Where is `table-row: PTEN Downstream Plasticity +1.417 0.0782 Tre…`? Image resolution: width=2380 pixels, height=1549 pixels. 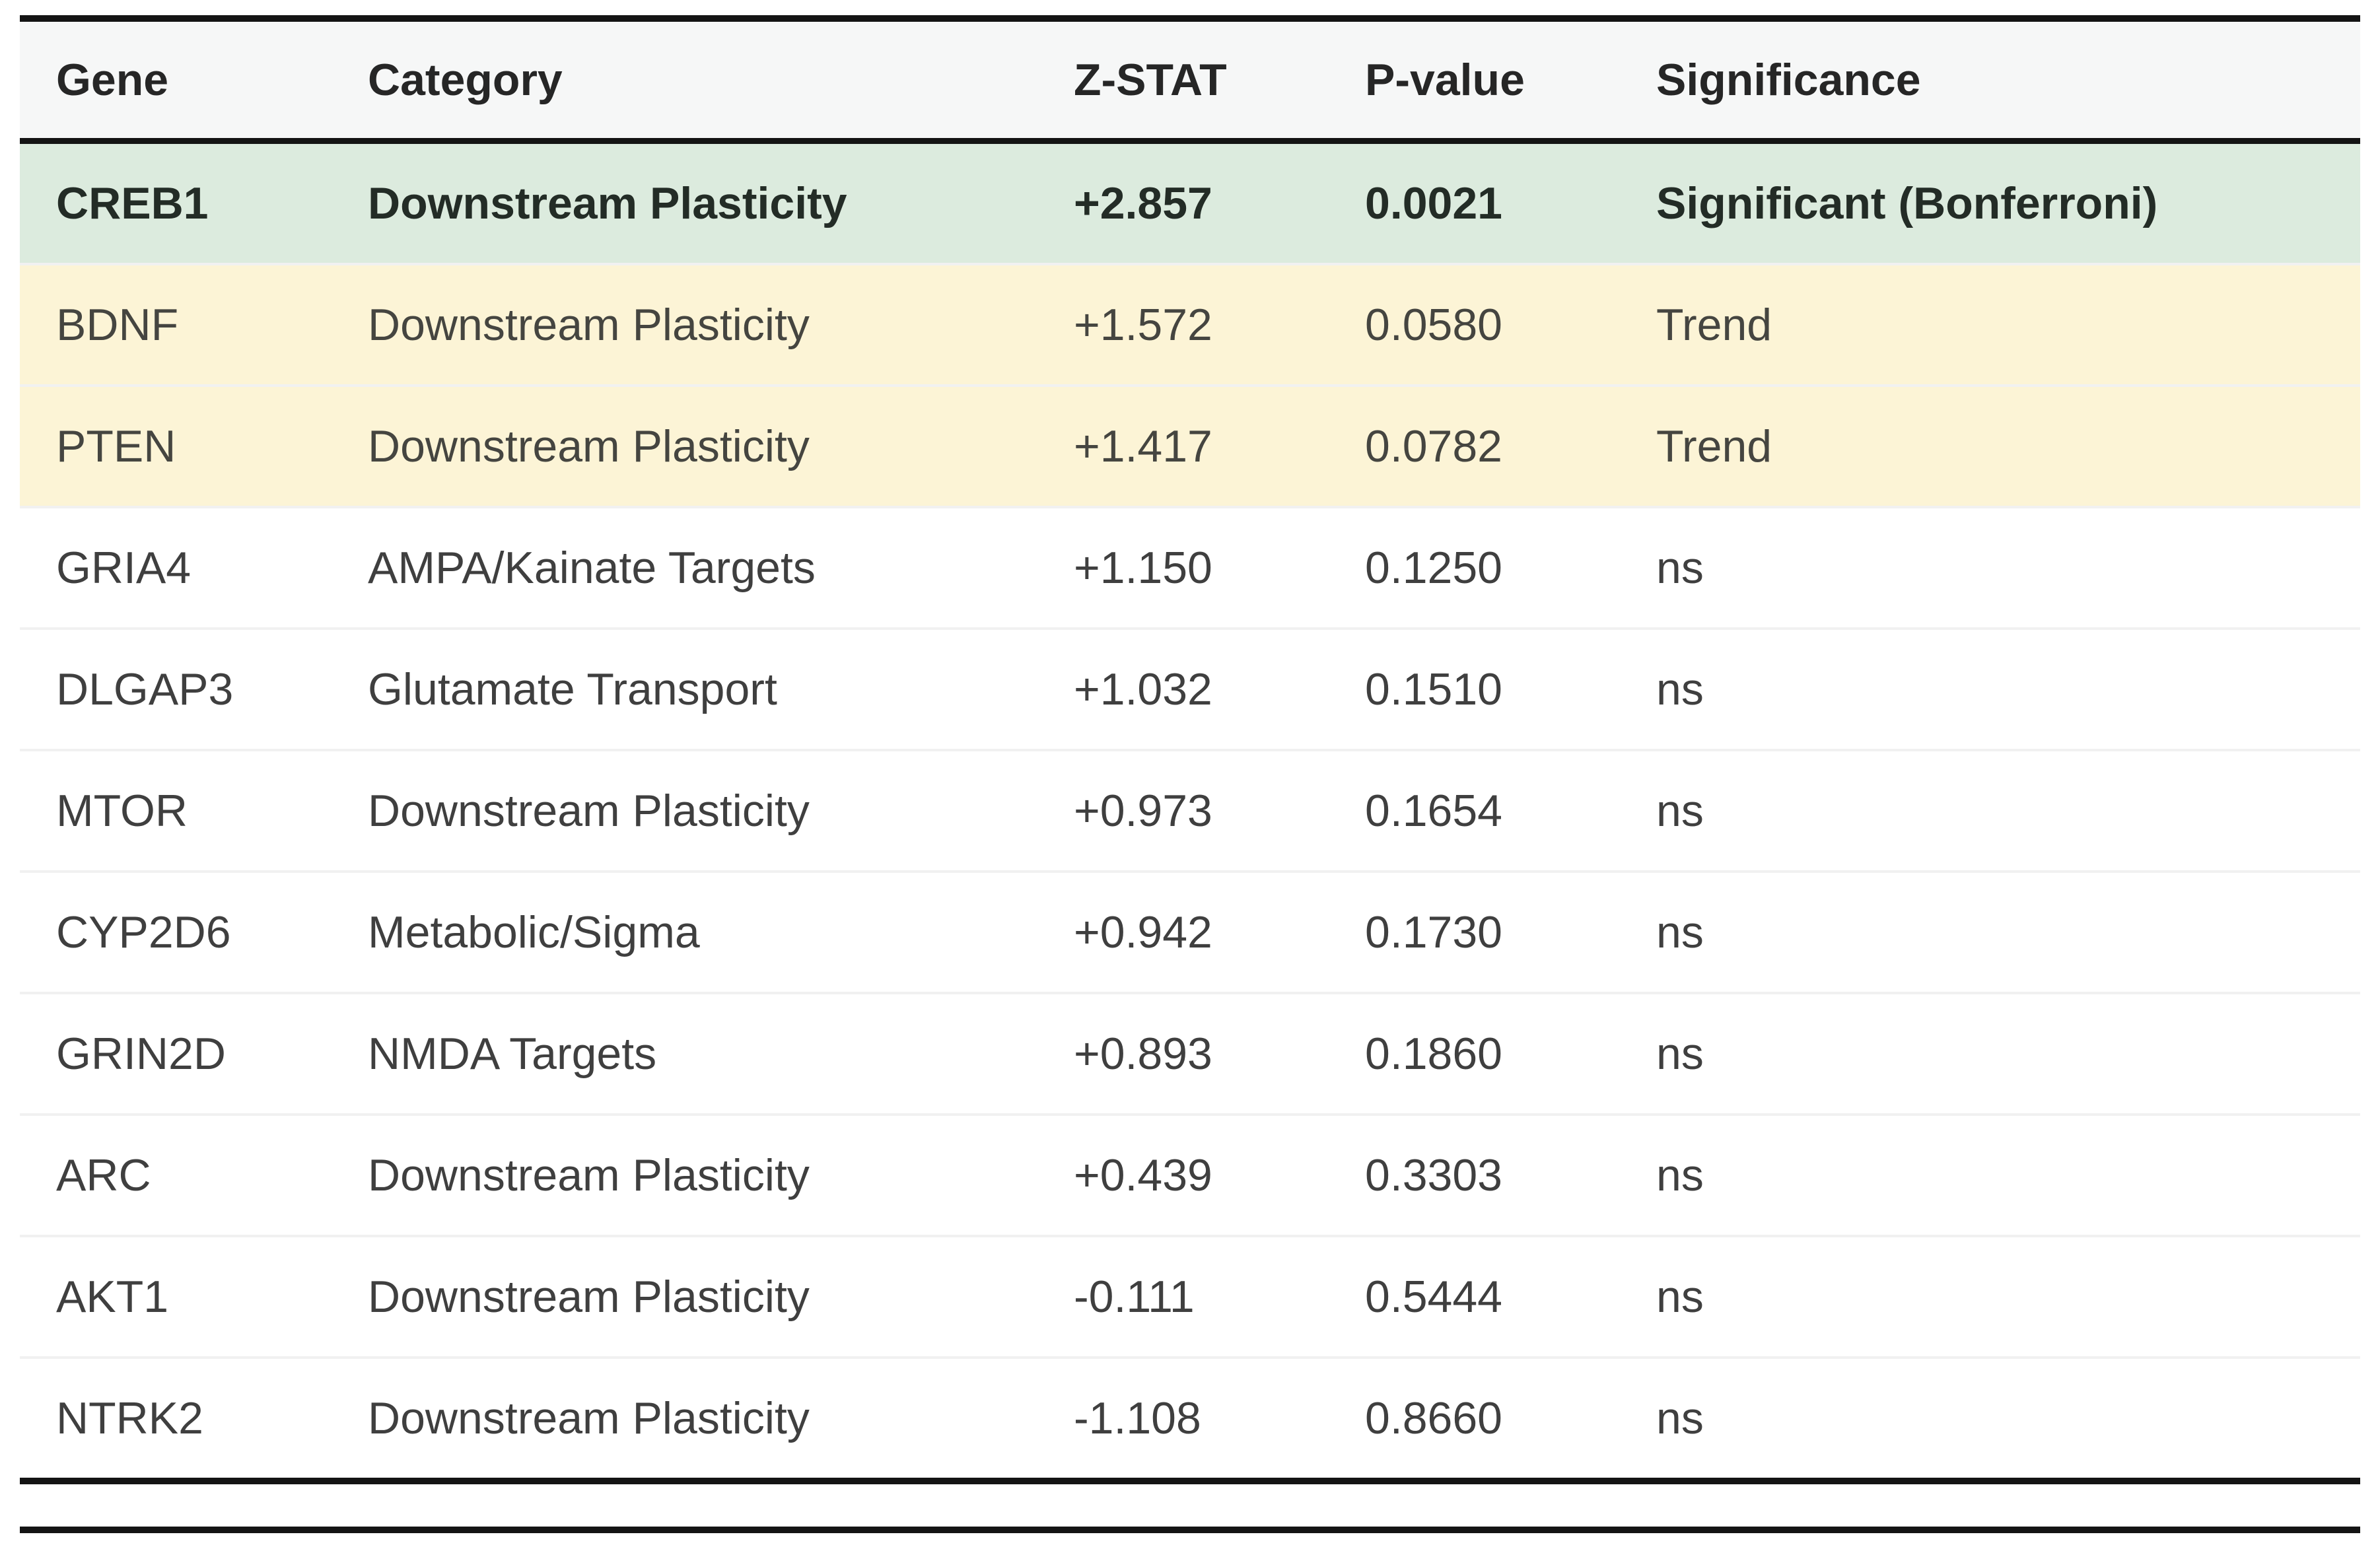
table-row: PTEN Downstream Plasticity +1.417 0.0782 Tre… is located at coordinates (1190, 445).